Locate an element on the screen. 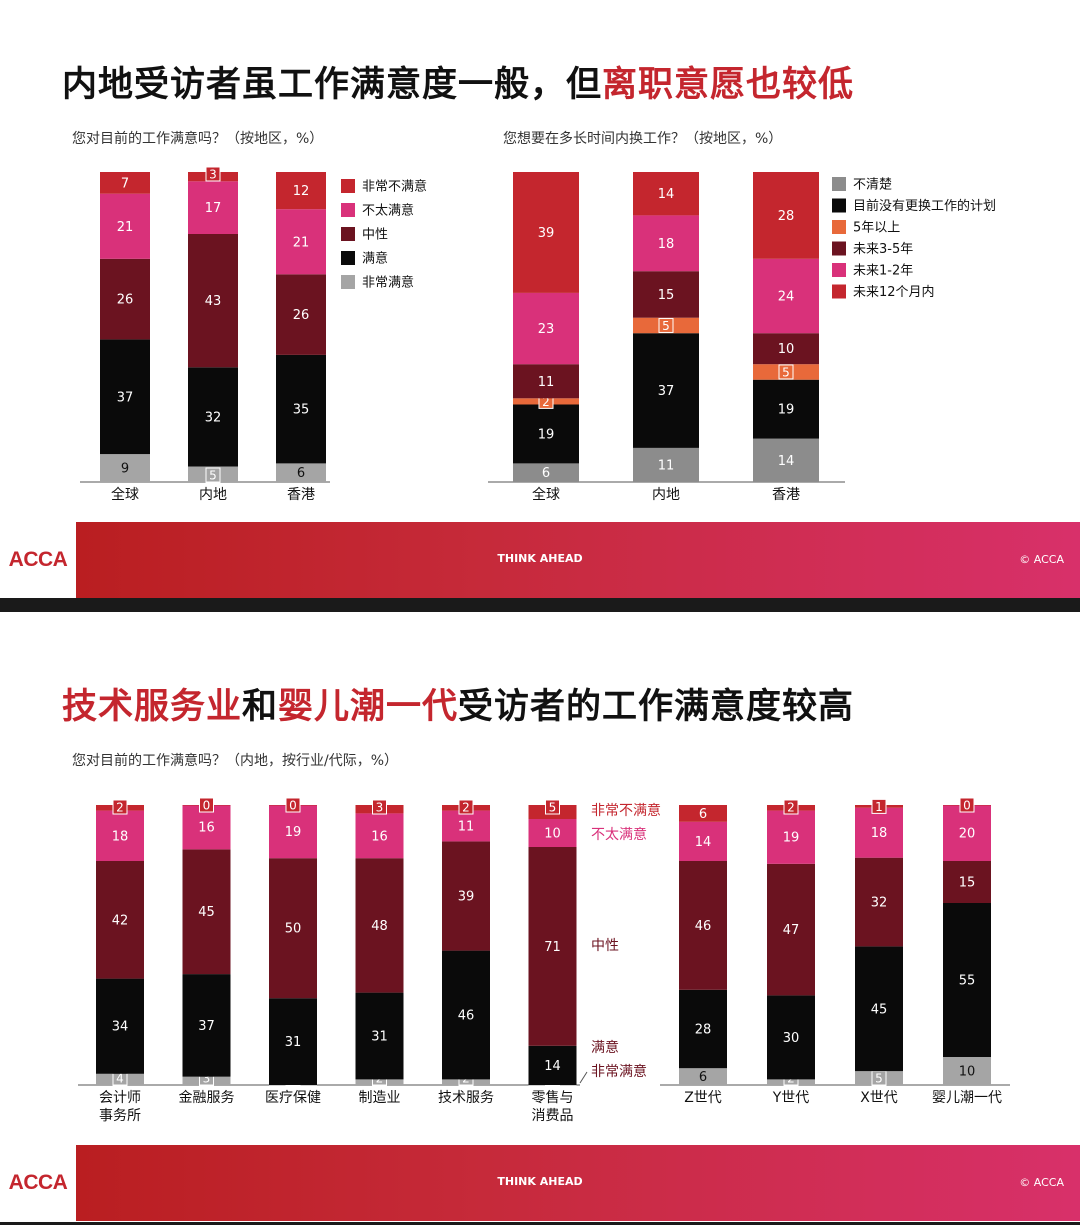 The image size is (1080, 1225). data-label: 15 is located at coordinates (666, 295).